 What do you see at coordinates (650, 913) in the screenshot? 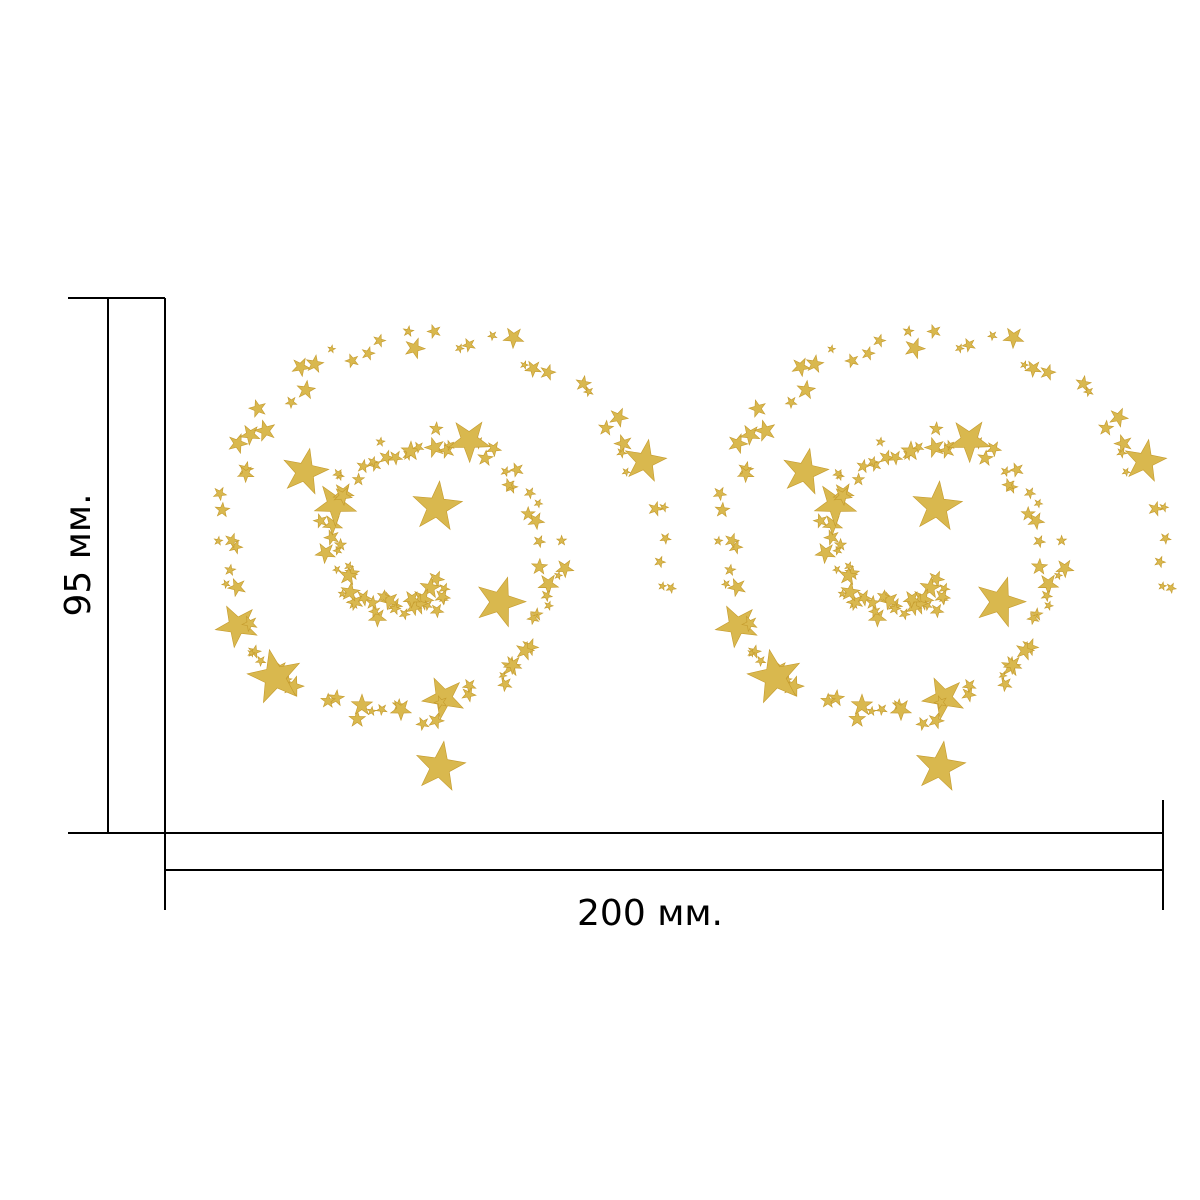
I see `width-label: 200 мм.` at bounding box center [650, 913].